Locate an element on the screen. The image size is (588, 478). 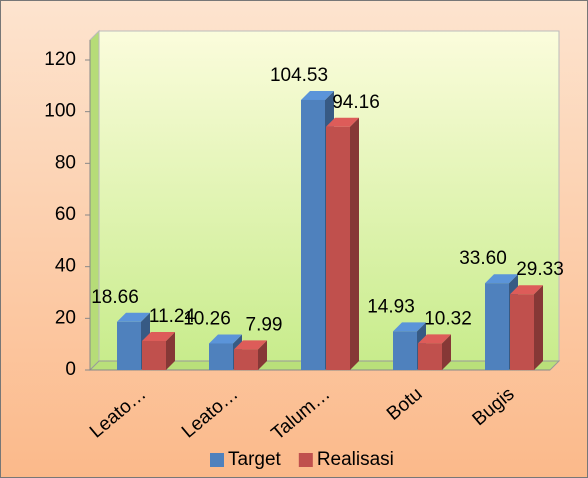
legend-label: Target is located at coordinates (255, 459).